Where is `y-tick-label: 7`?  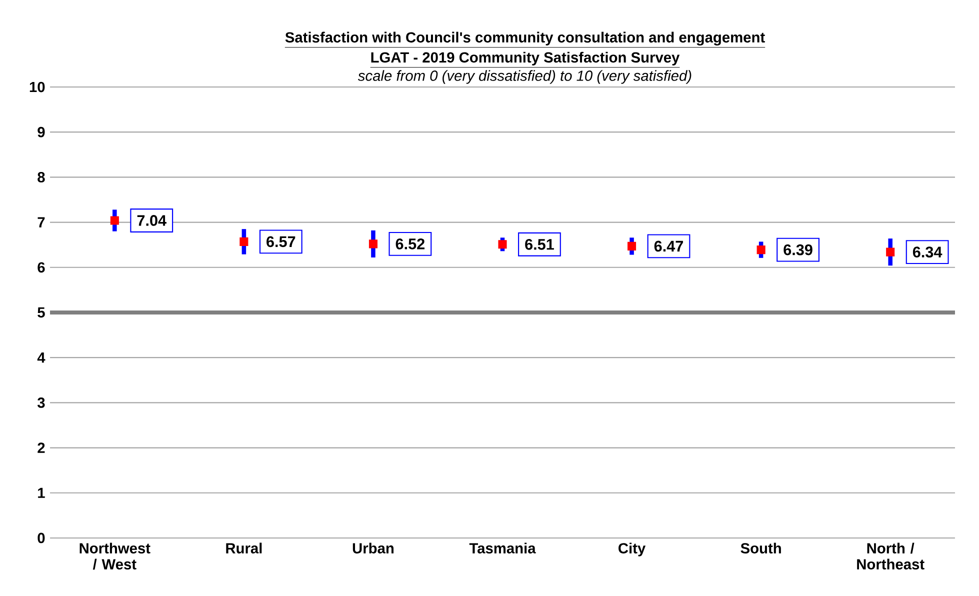
y-tick-label: 7 is located at coordinates (41, 222).